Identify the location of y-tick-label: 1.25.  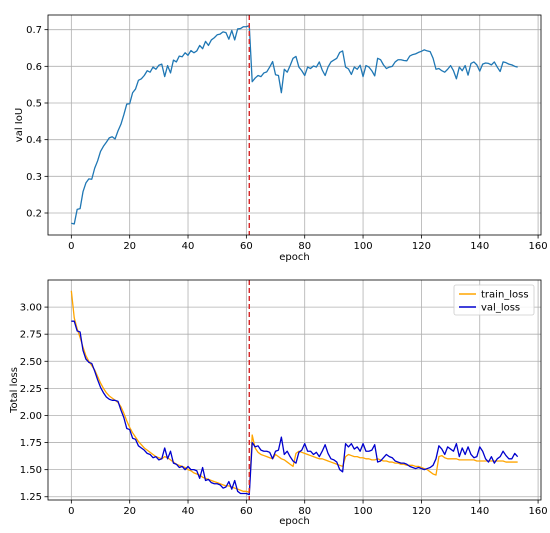
(31, 497).